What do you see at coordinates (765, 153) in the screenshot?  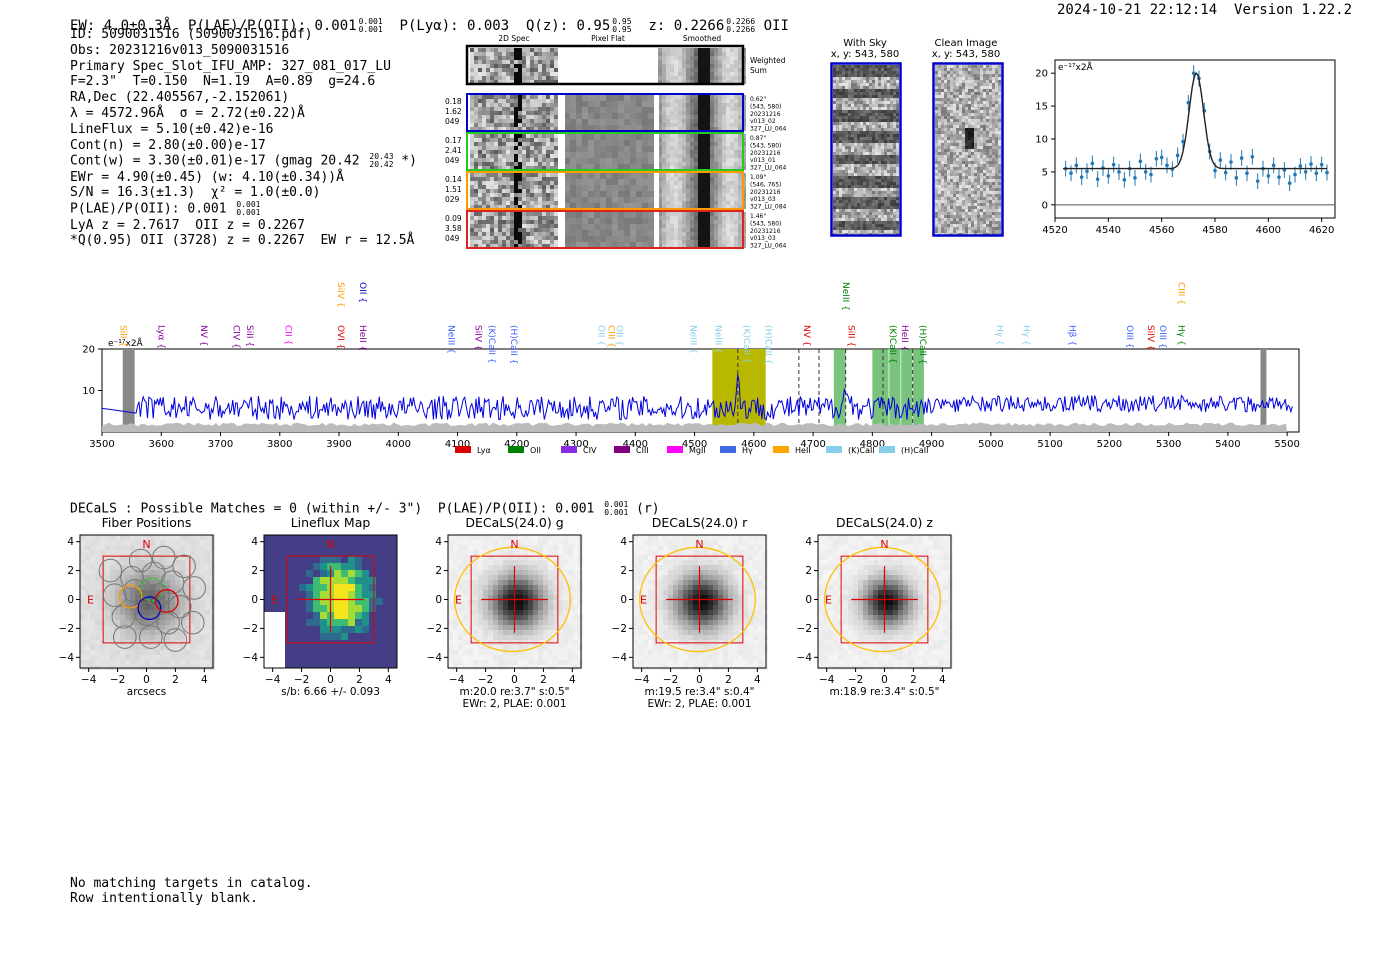 I see `fiber-row-meta: 20231216` at bounding box center [765, 153].